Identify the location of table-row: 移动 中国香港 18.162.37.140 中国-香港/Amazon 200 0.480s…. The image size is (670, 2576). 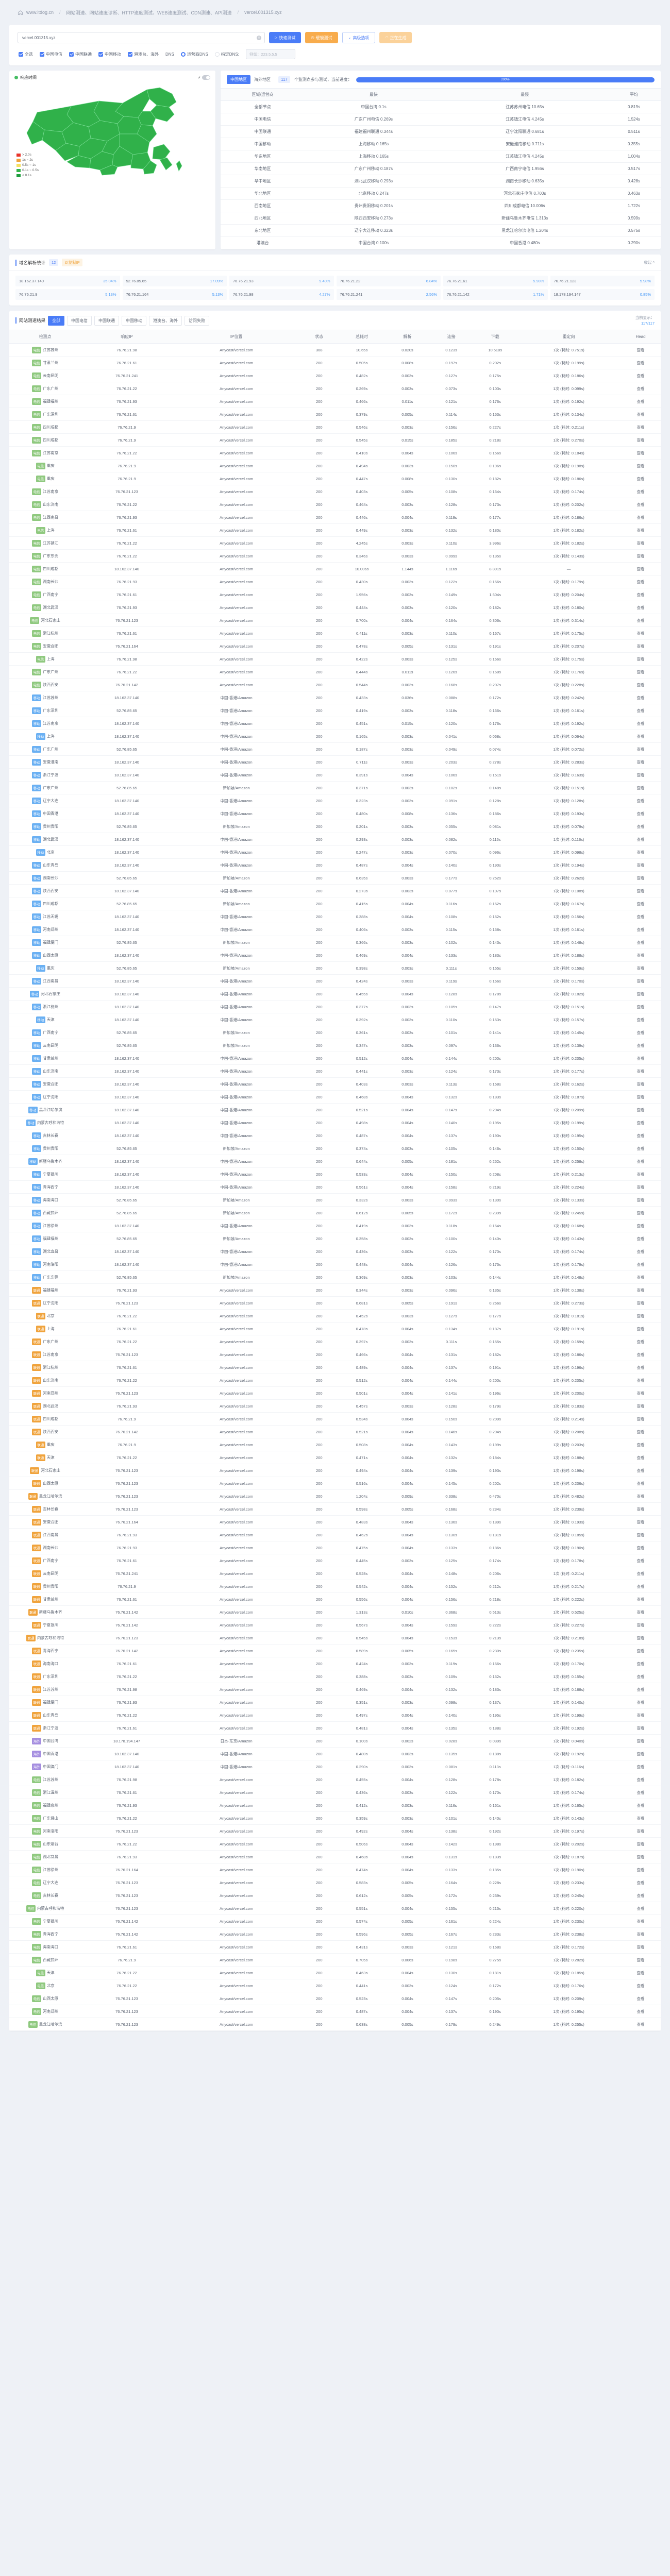
(335, 813).